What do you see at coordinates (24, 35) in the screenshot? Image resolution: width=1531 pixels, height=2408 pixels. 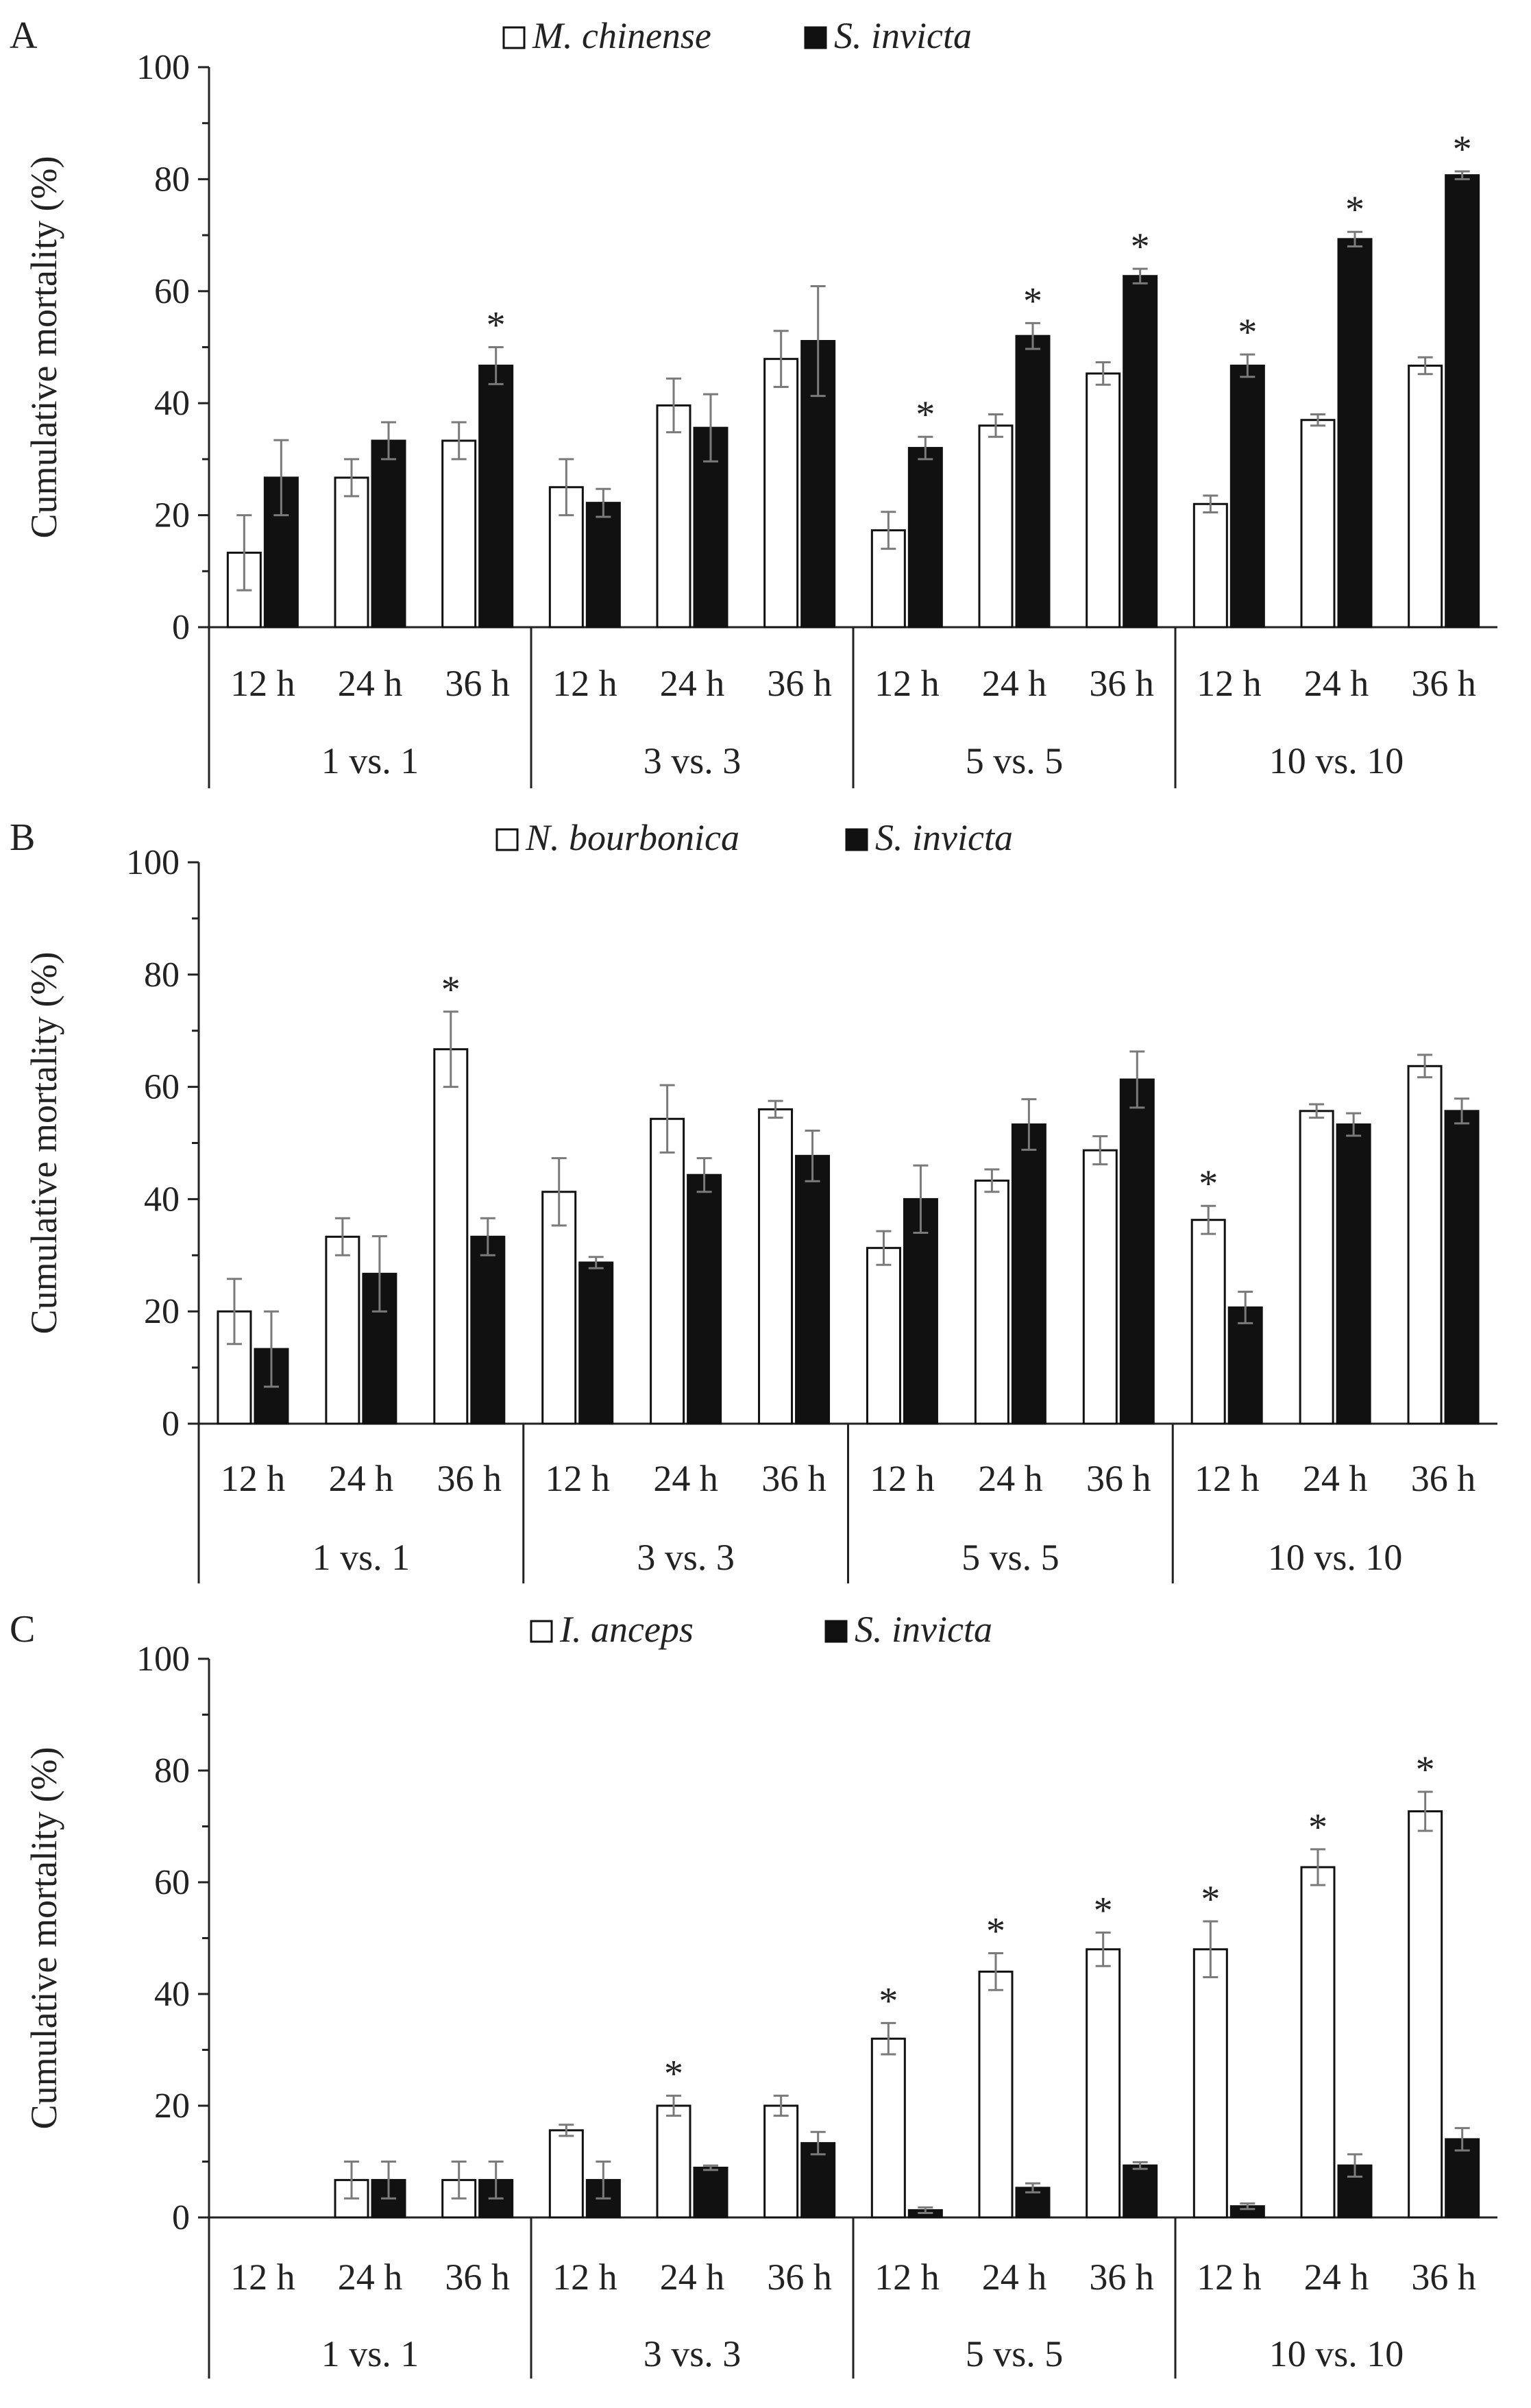 I see `panel-label: A` at bounding box center [24, 35].